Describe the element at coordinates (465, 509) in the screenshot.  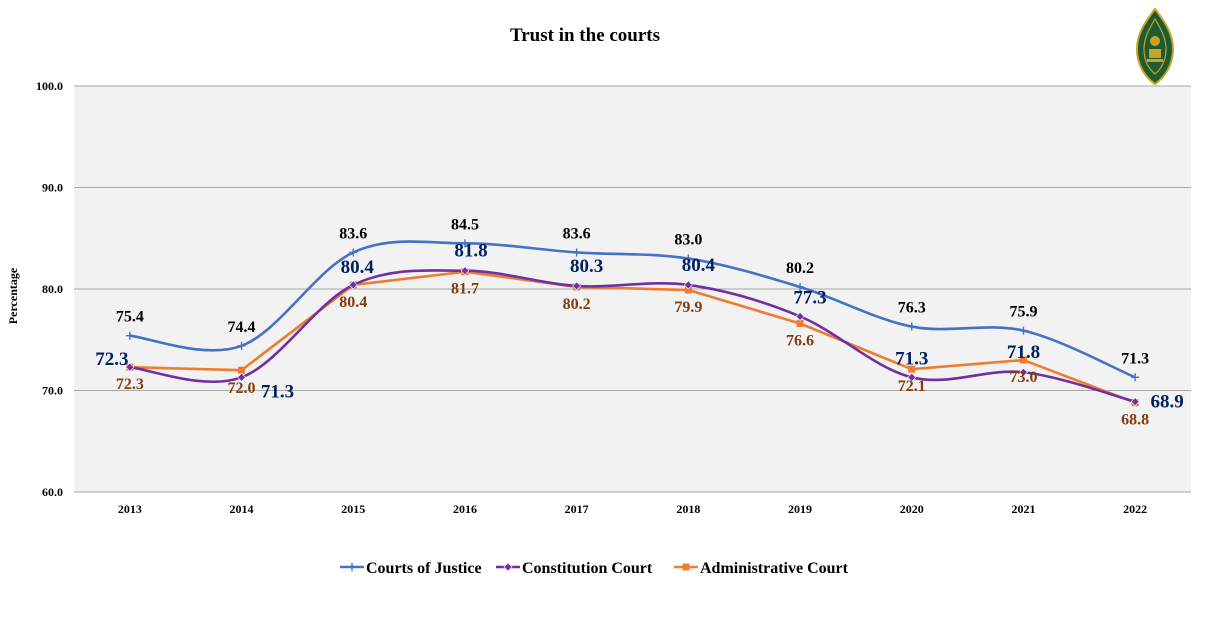
I see `x-tick-label: 2016` at that location.